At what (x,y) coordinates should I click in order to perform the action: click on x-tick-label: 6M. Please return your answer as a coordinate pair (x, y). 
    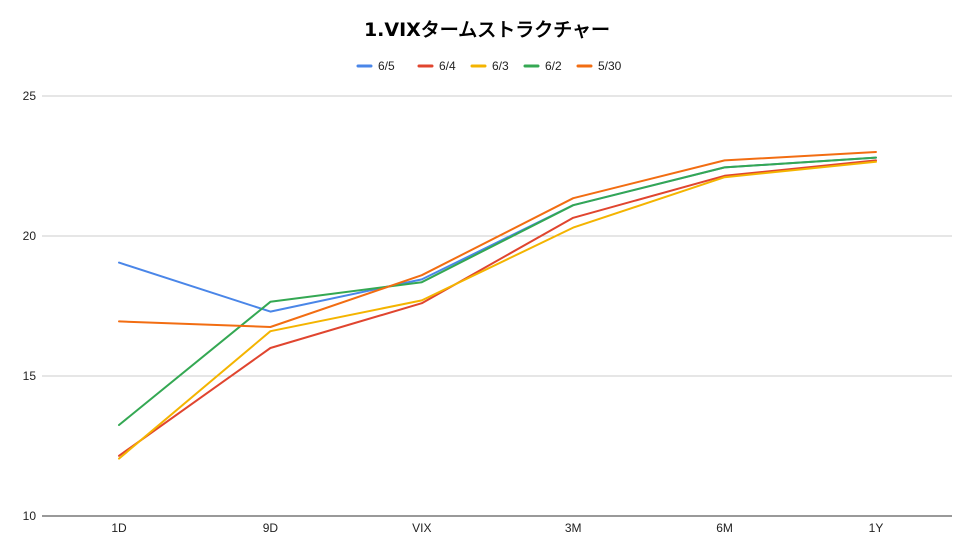
    Looking at the image, I should click on (724, 528).